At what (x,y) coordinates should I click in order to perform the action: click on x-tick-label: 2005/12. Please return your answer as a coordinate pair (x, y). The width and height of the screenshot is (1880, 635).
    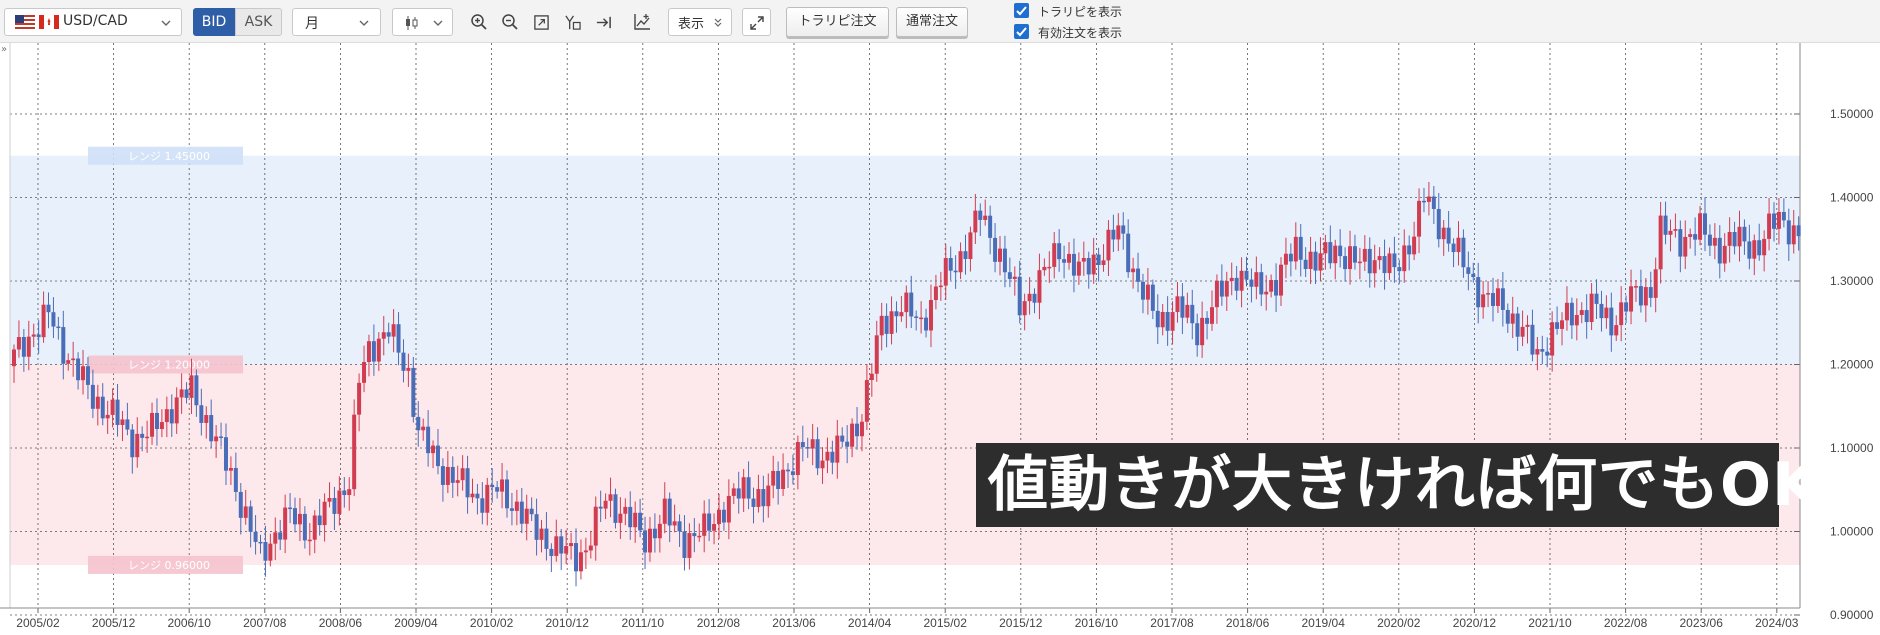
    Looking at the image, I should click on (114, 623).